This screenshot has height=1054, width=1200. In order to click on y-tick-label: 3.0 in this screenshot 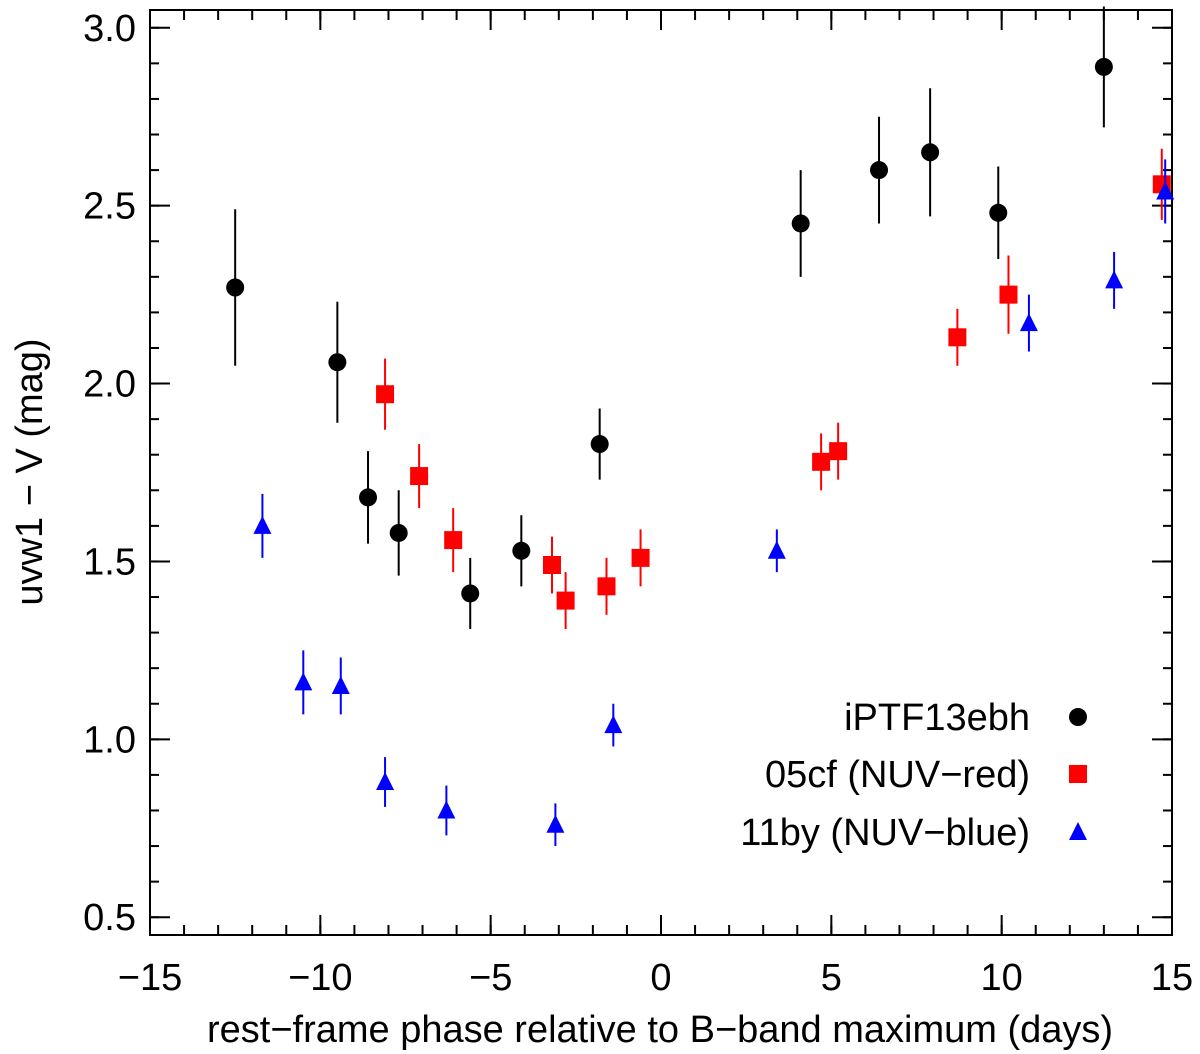, I will do `click(109, 29)`.